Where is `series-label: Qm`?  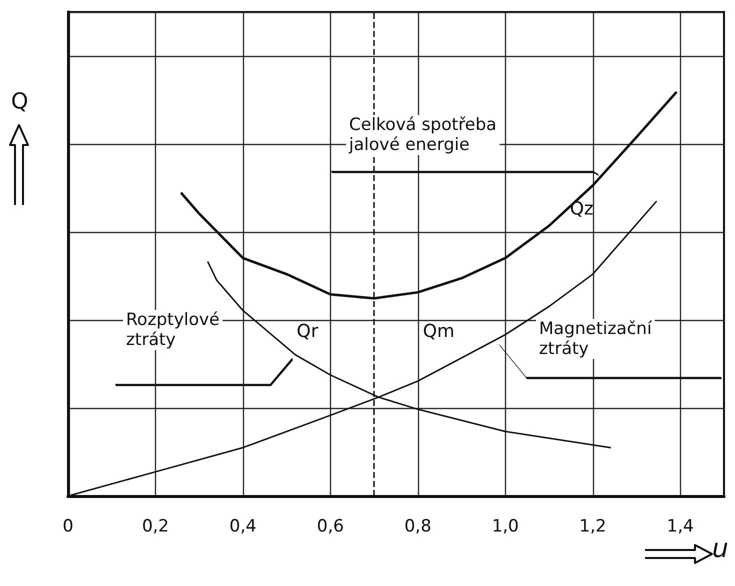
series-label: Qm is located at coordinates (438, 331).